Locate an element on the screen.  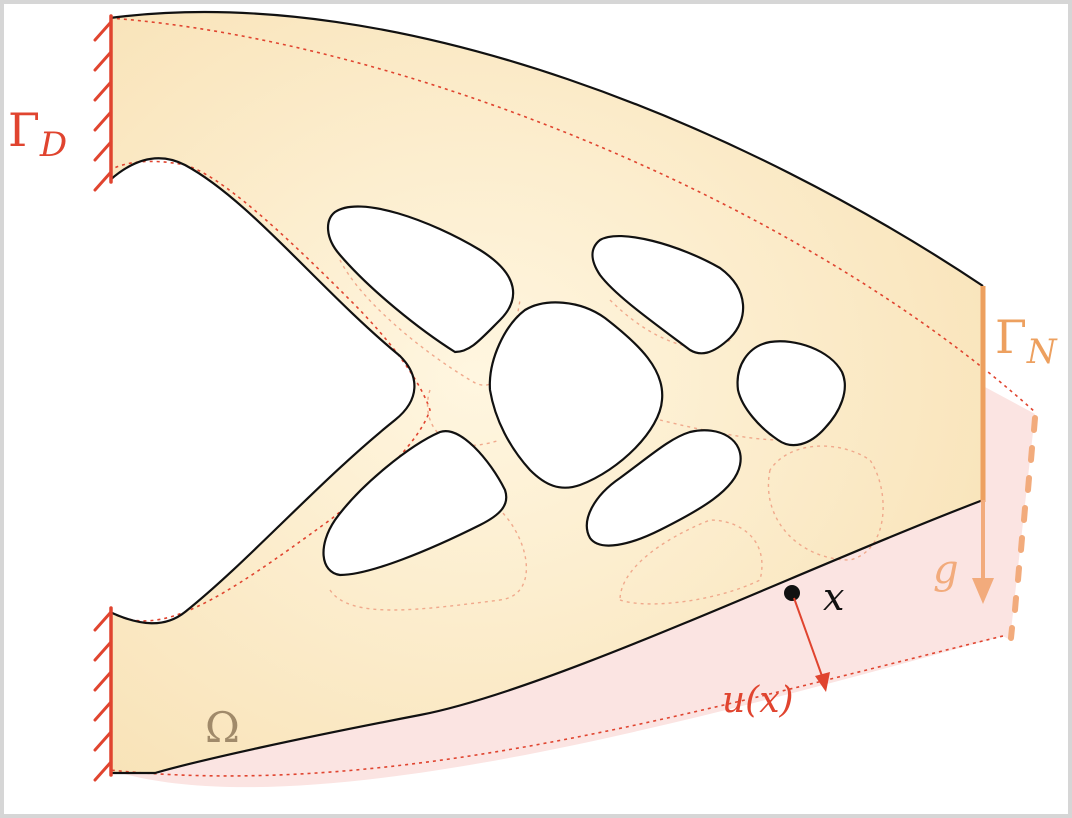
displacement-arrow is located at coordinates (811, 644).